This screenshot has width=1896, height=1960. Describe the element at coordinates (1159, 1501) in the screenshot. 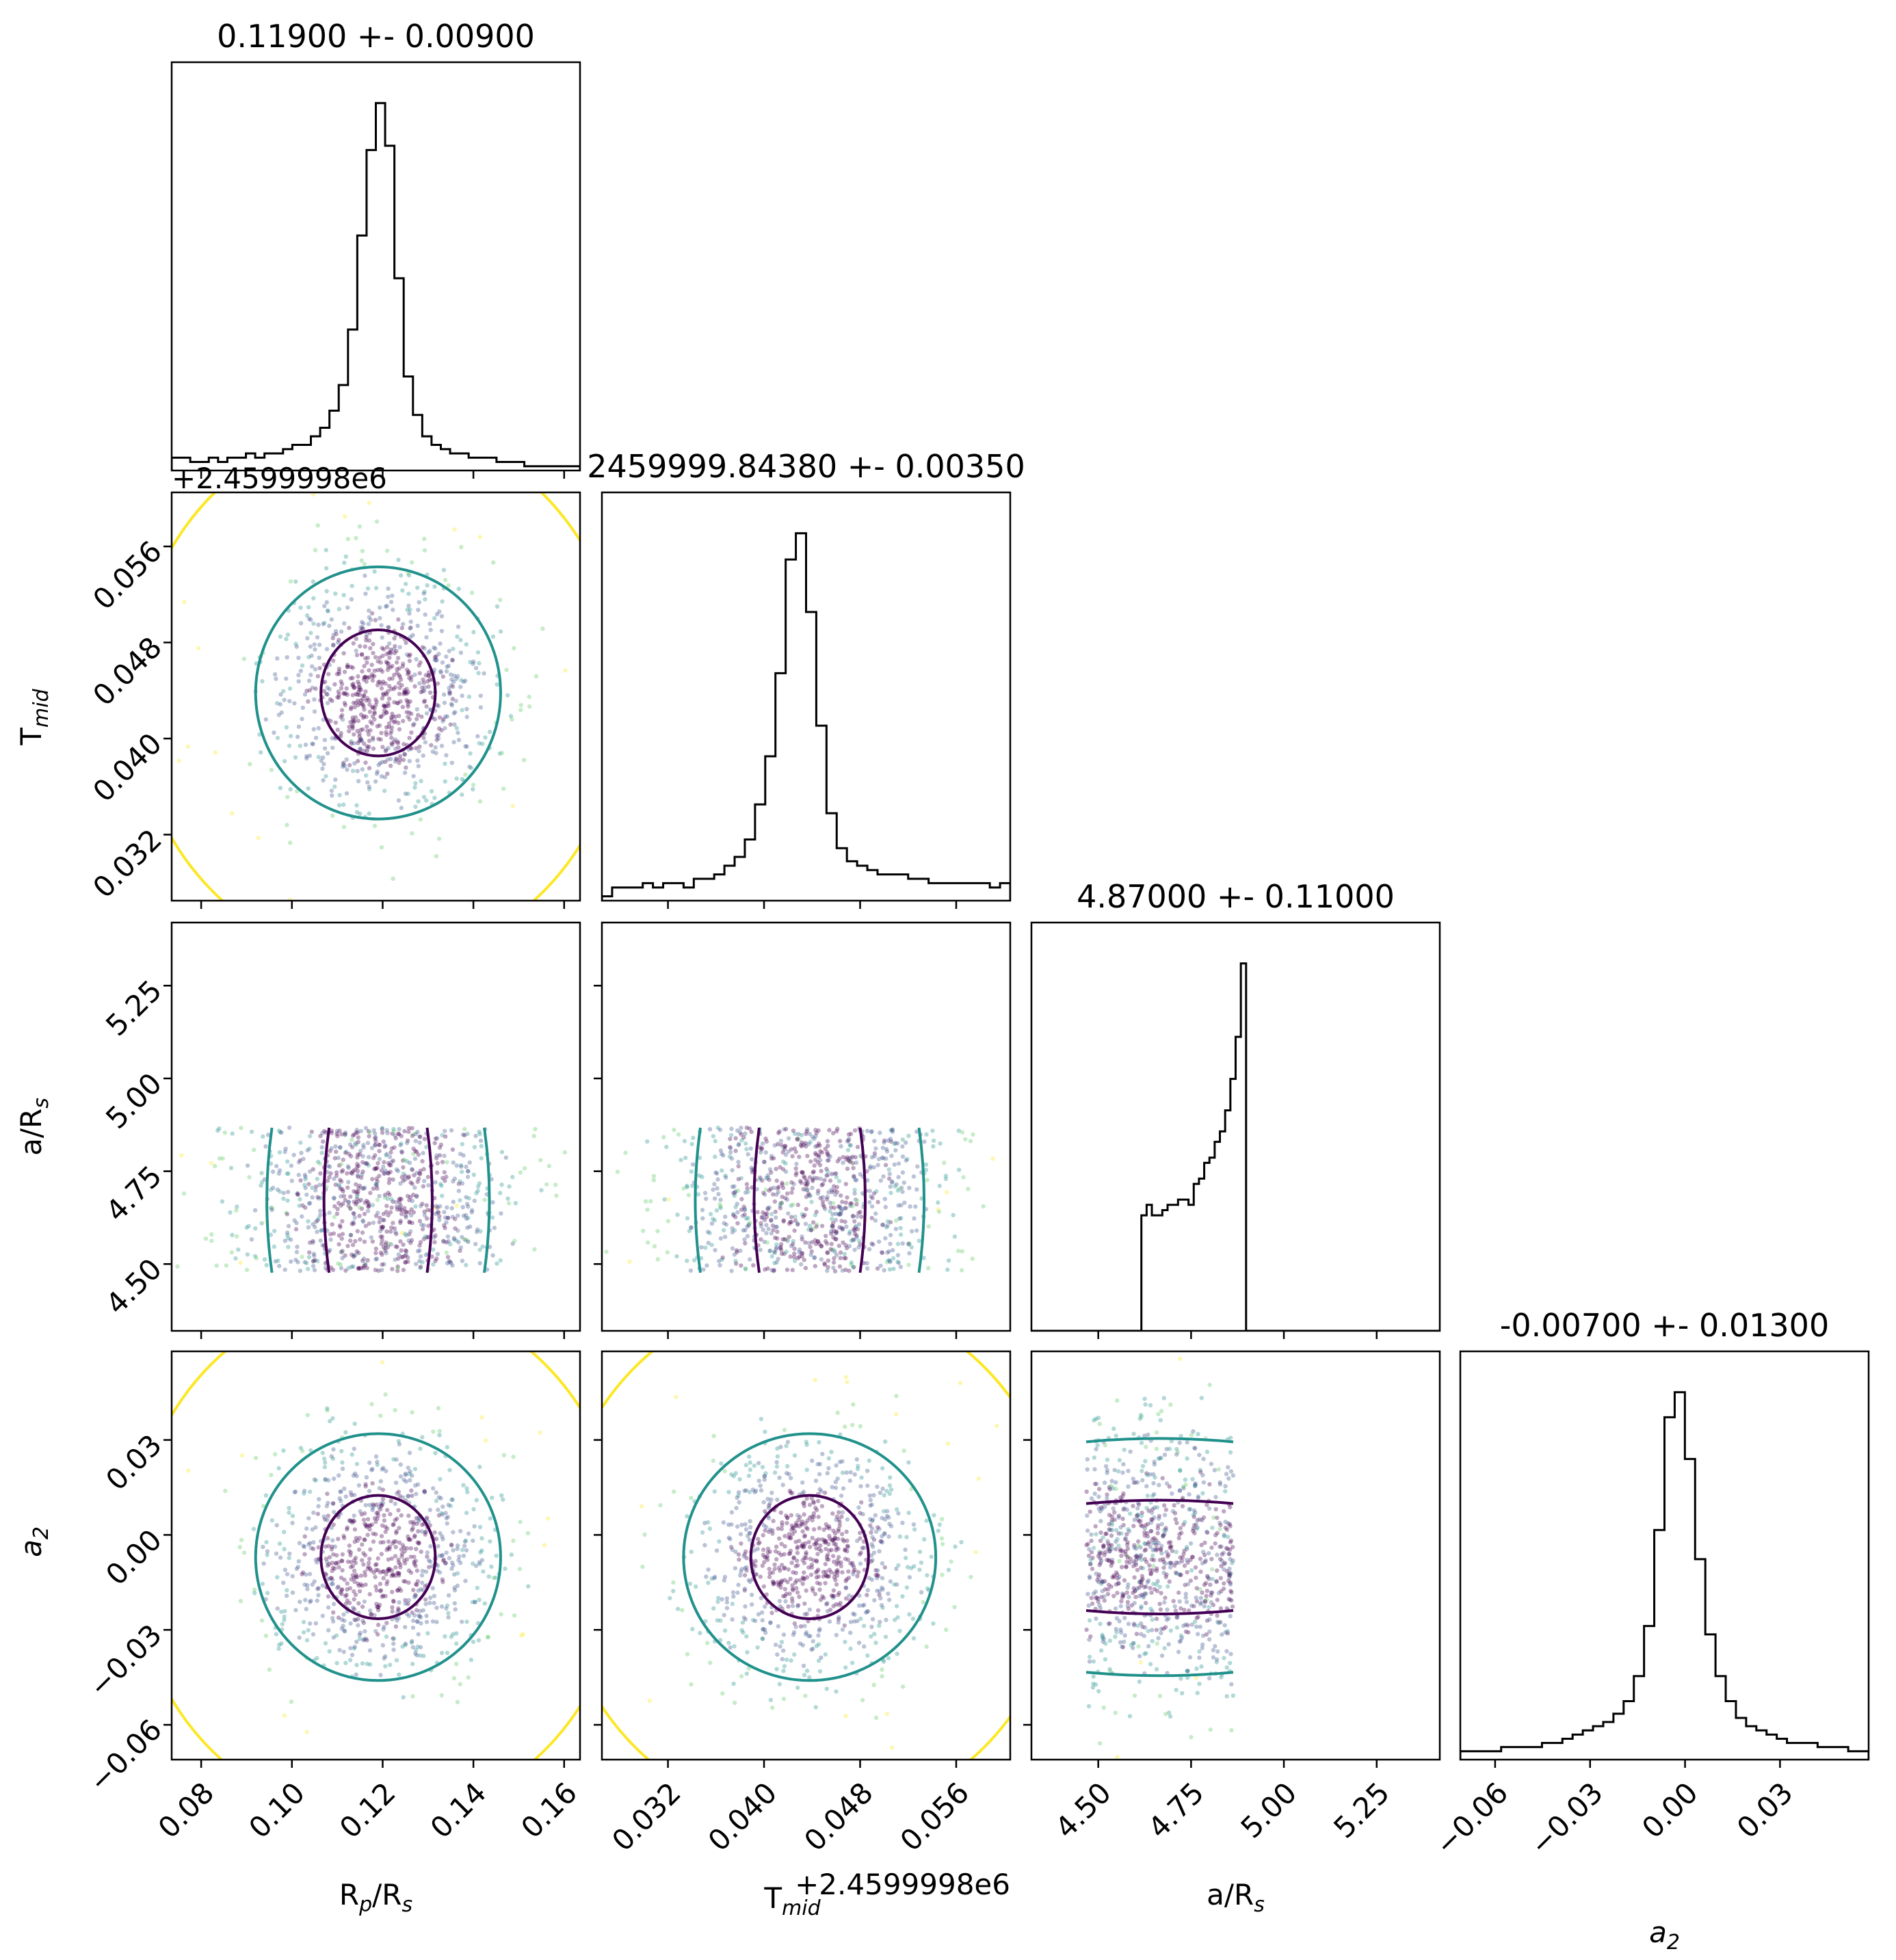

I see `contour-1sigma-top` at that location.